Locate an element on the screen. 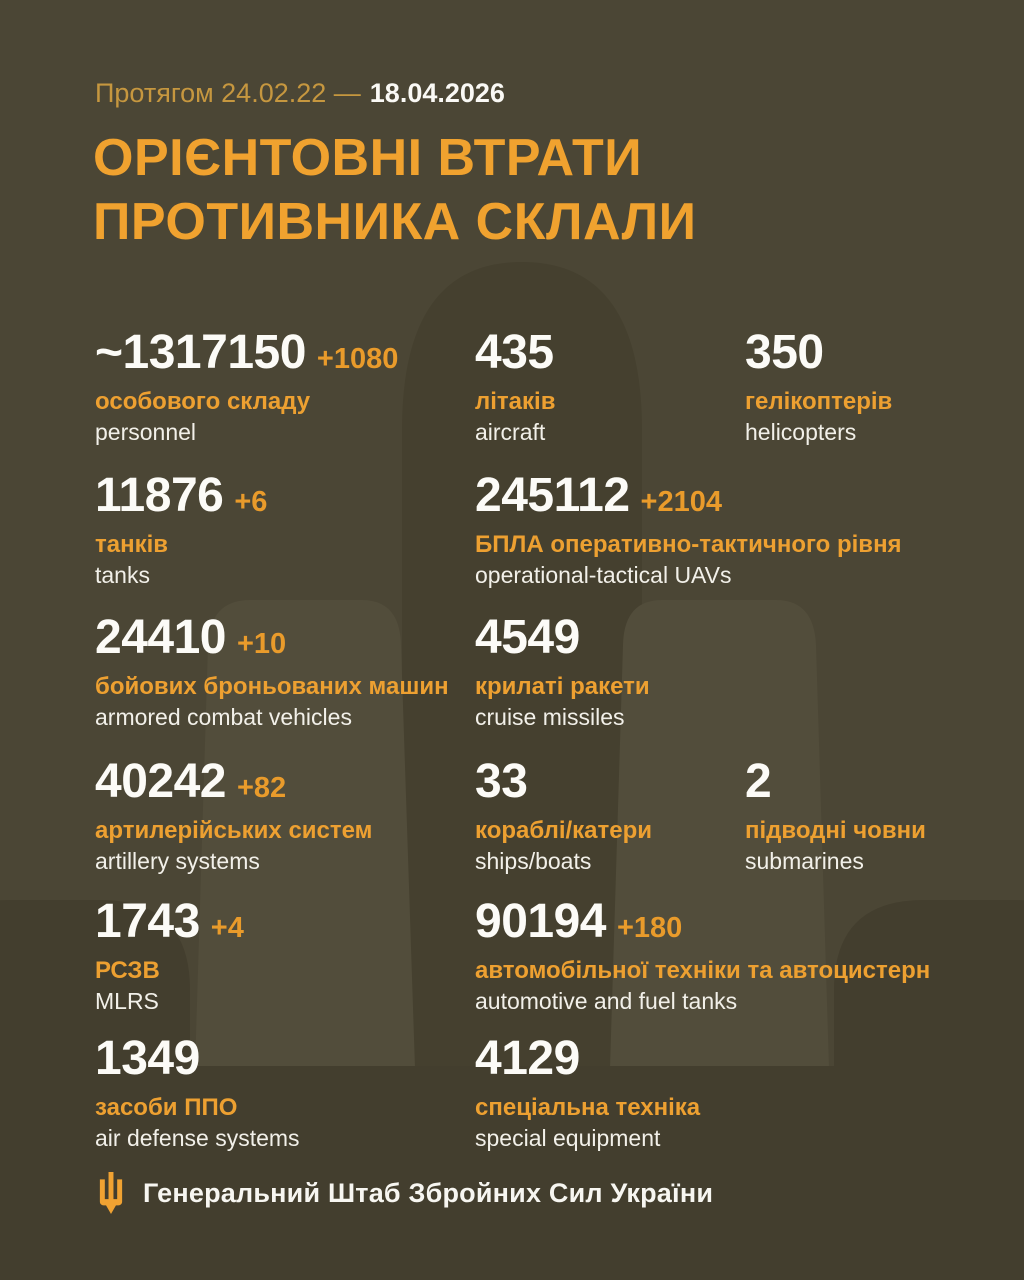 The width and height of the screenshot is (1024, 1280). stat-delta: +4 is located at coordinates (227, 928).